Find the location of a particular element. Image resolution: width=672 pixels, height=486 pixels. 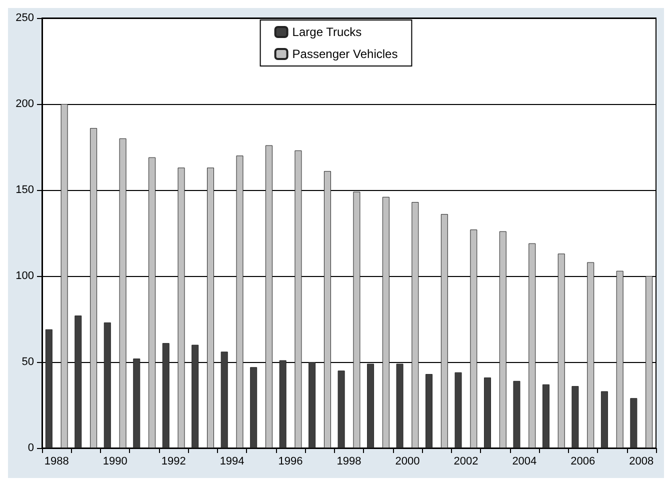

legend-label: Large Trucks is located at coordinates (327, 32).